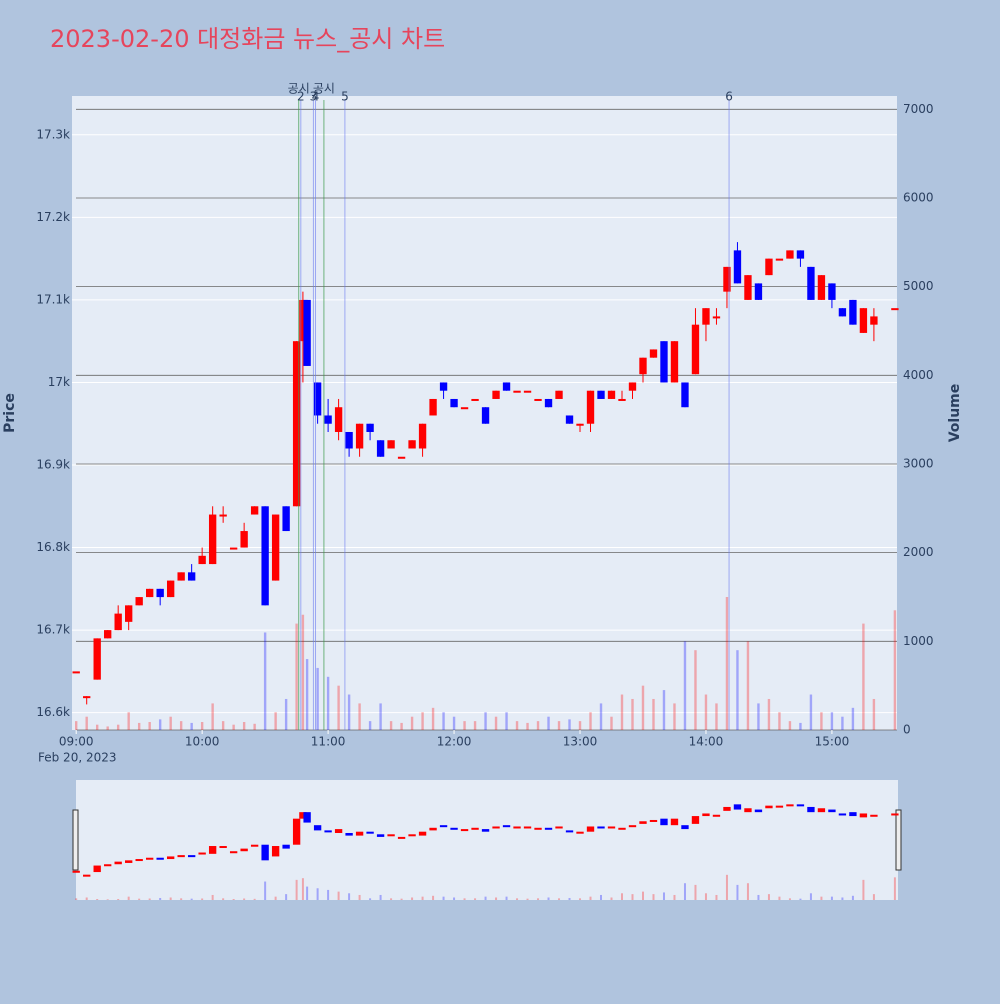 Image resolution: width=1000 pixels, height=1004 pixels. What do you see at coordinates (918, 463) in the screenshot?
I see `y2-tick-label: 3000` at bounding box center [918, 463].